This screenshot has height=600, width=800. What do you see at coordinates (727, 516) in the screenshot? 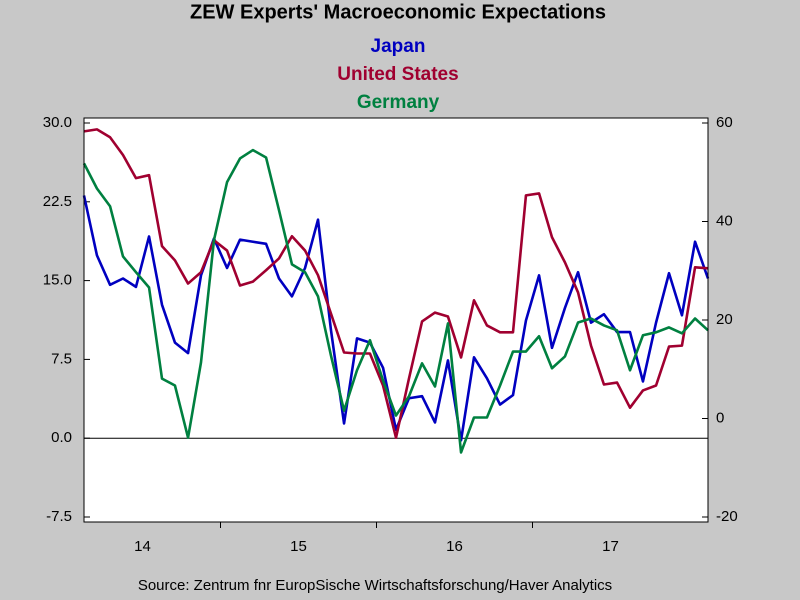
I see `y2-tick-label: -20` at bounding box center [727, 516].